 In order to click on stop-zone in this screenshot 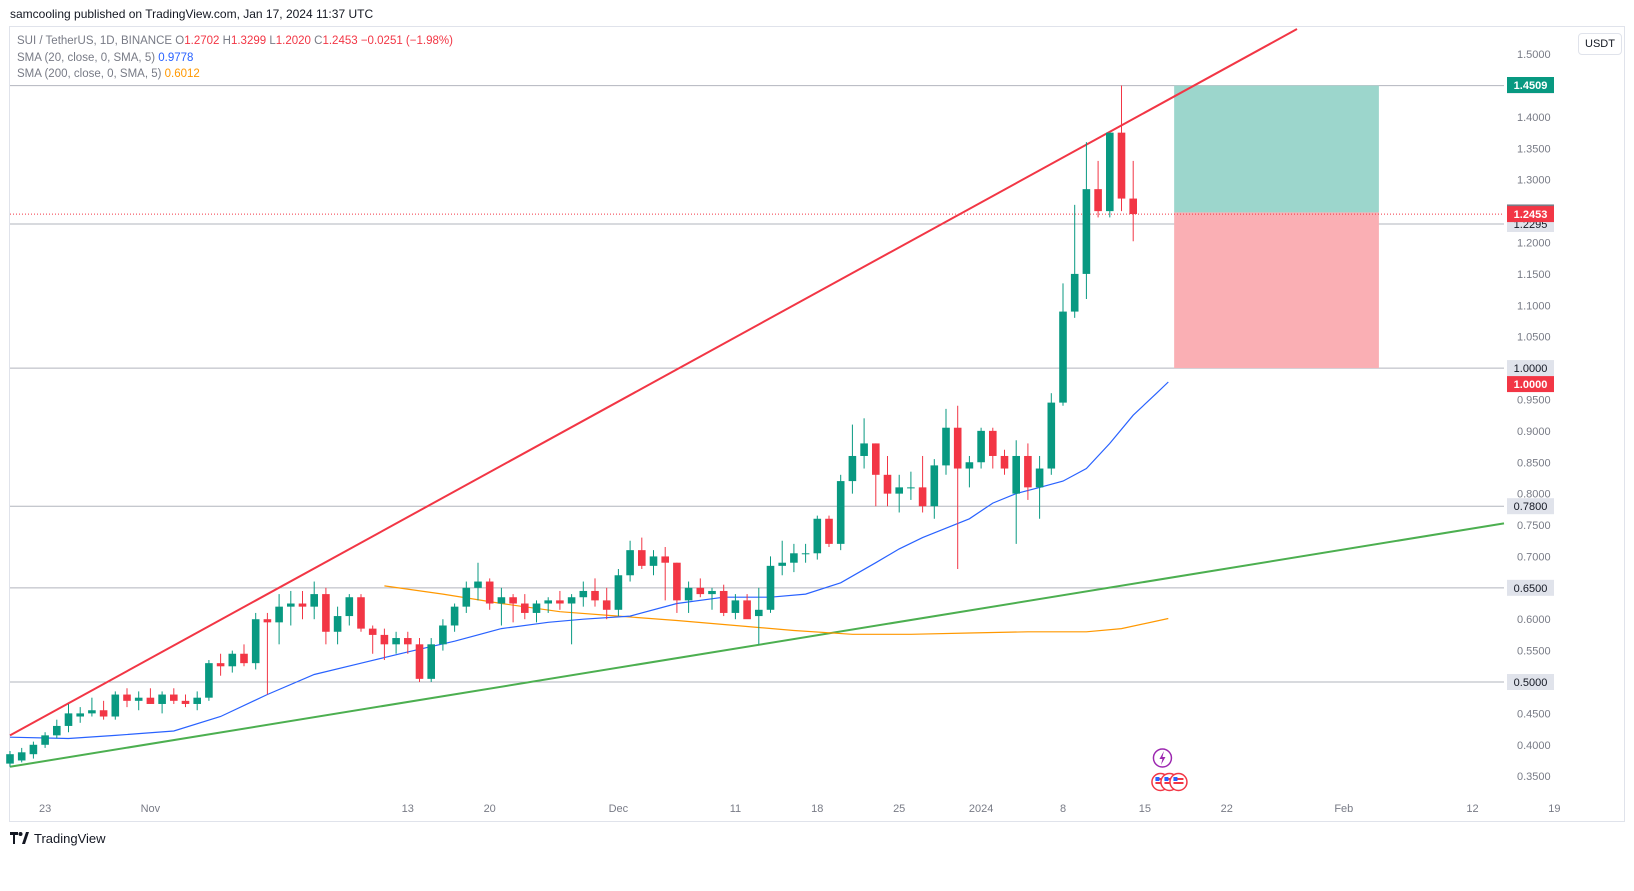, I will do `click(1276, 290)`.